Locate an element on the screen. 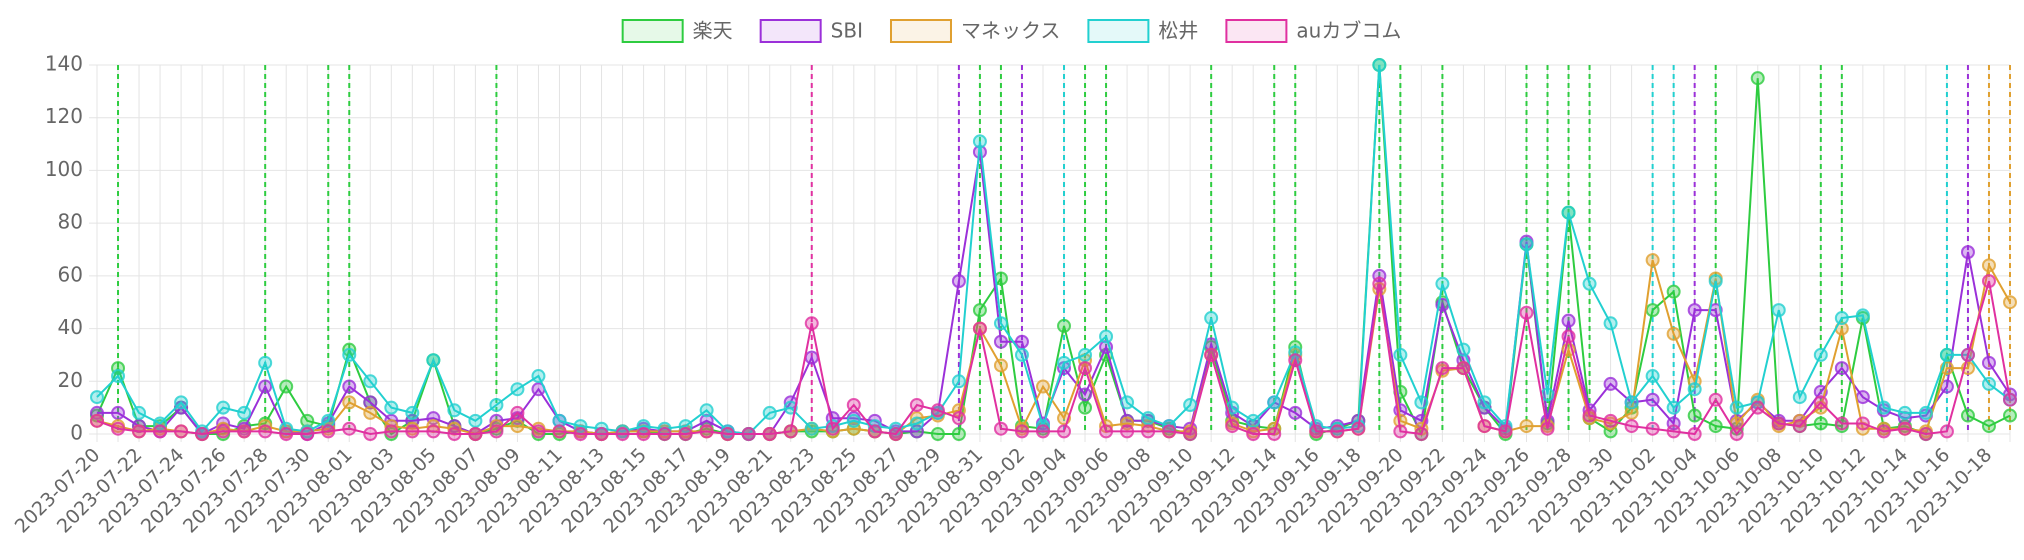  y-tick-label: 140 is located at coordinates (64, 64).